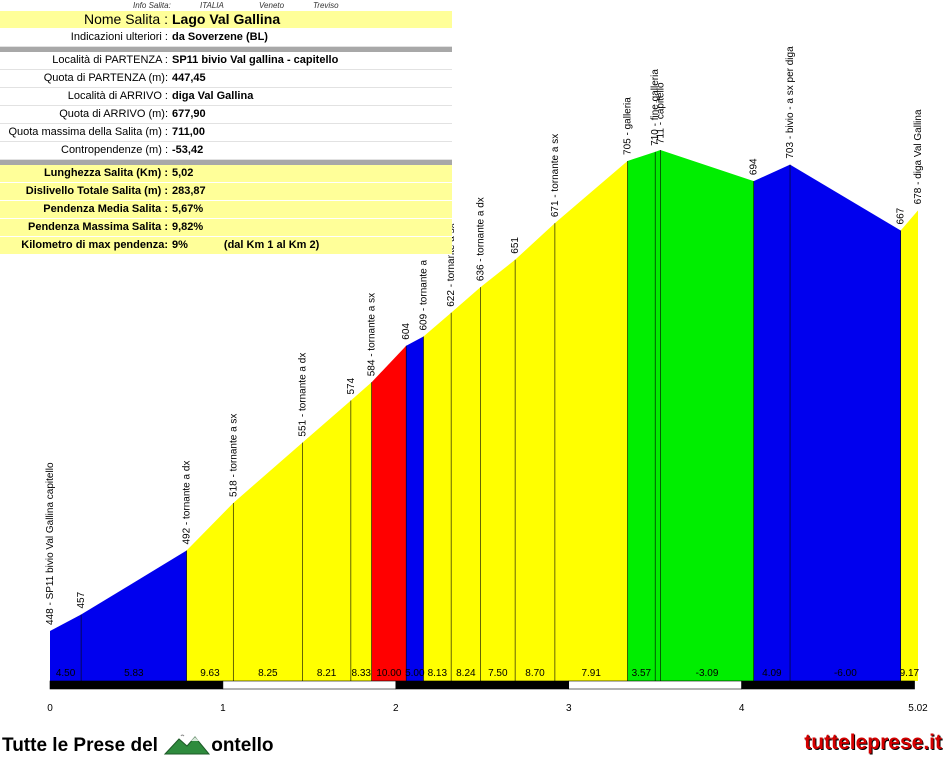  Describe the element at coordinates (81, 599) in the screenshot. I see `point-label: 457` at that location.